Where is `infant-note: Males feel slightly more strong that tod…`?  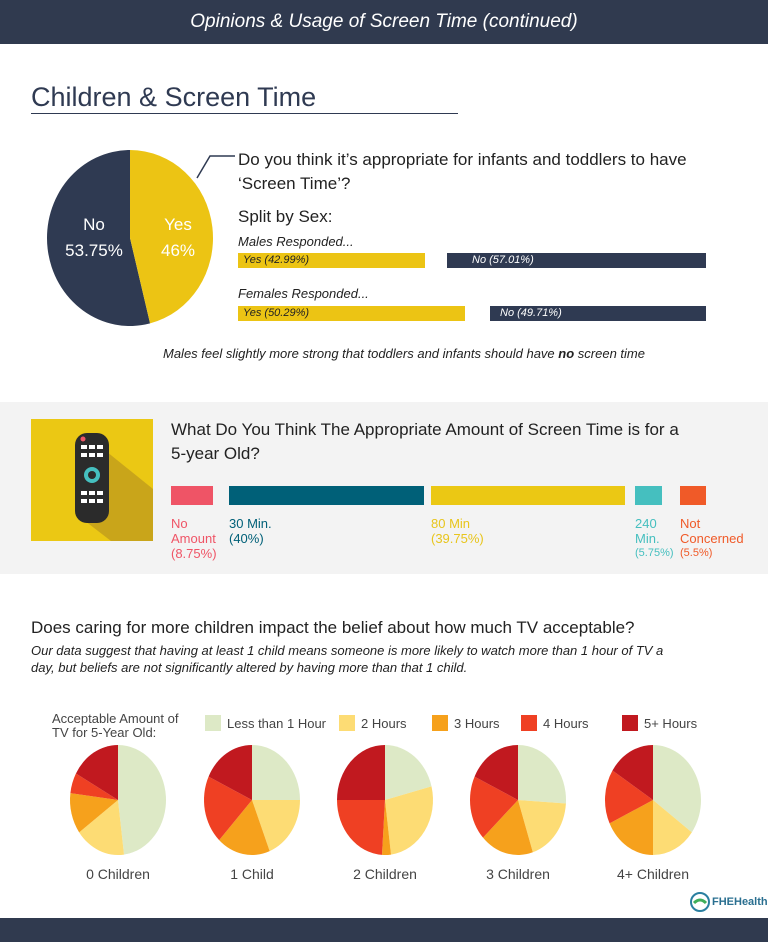
infant-note: Males feel slightly more strong that tod… is located at coordinates (404, 353).